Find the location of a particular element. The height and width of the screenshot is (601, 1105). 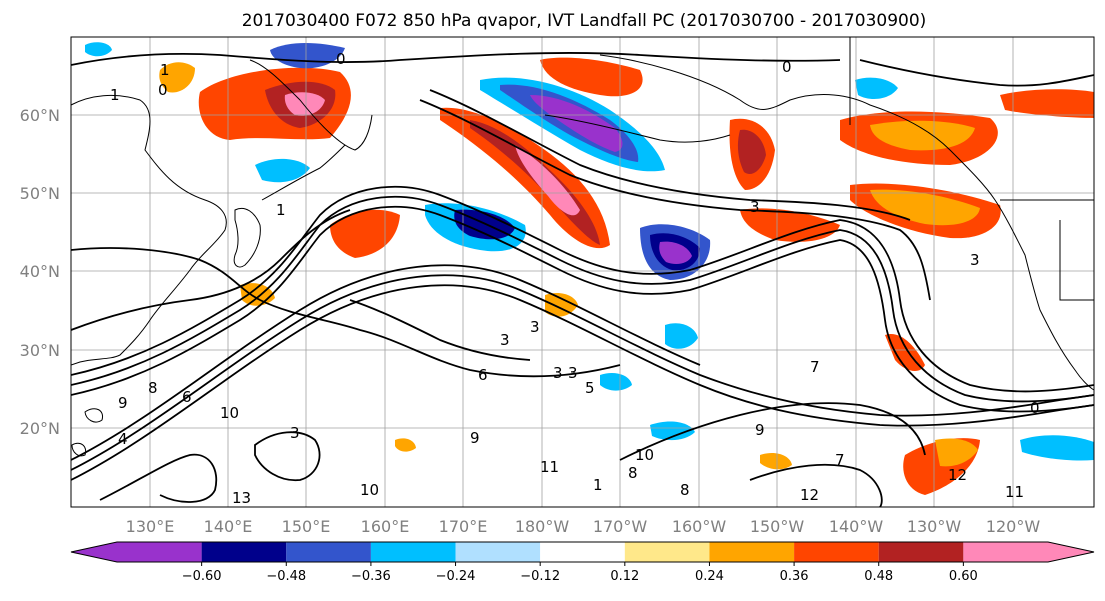

coastline-islands is located at coordinates (87, 432).